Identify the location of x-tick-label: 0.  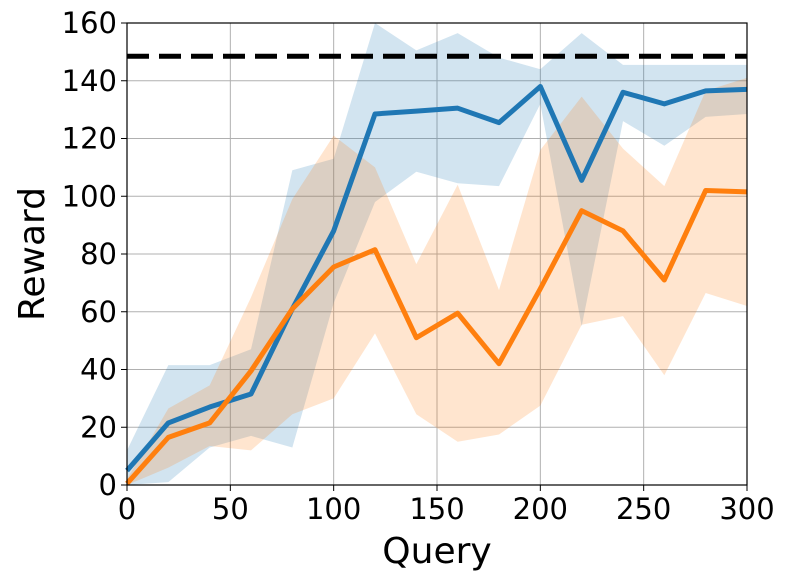
(127, 509).